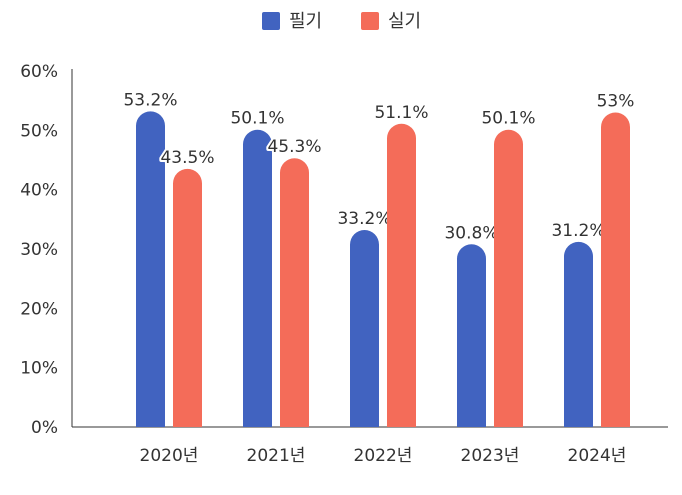  What do you see at coordinates (383, 456) in the screenshot?
I see `x-tick-label: 2022년` at bounding box center [383, 456].